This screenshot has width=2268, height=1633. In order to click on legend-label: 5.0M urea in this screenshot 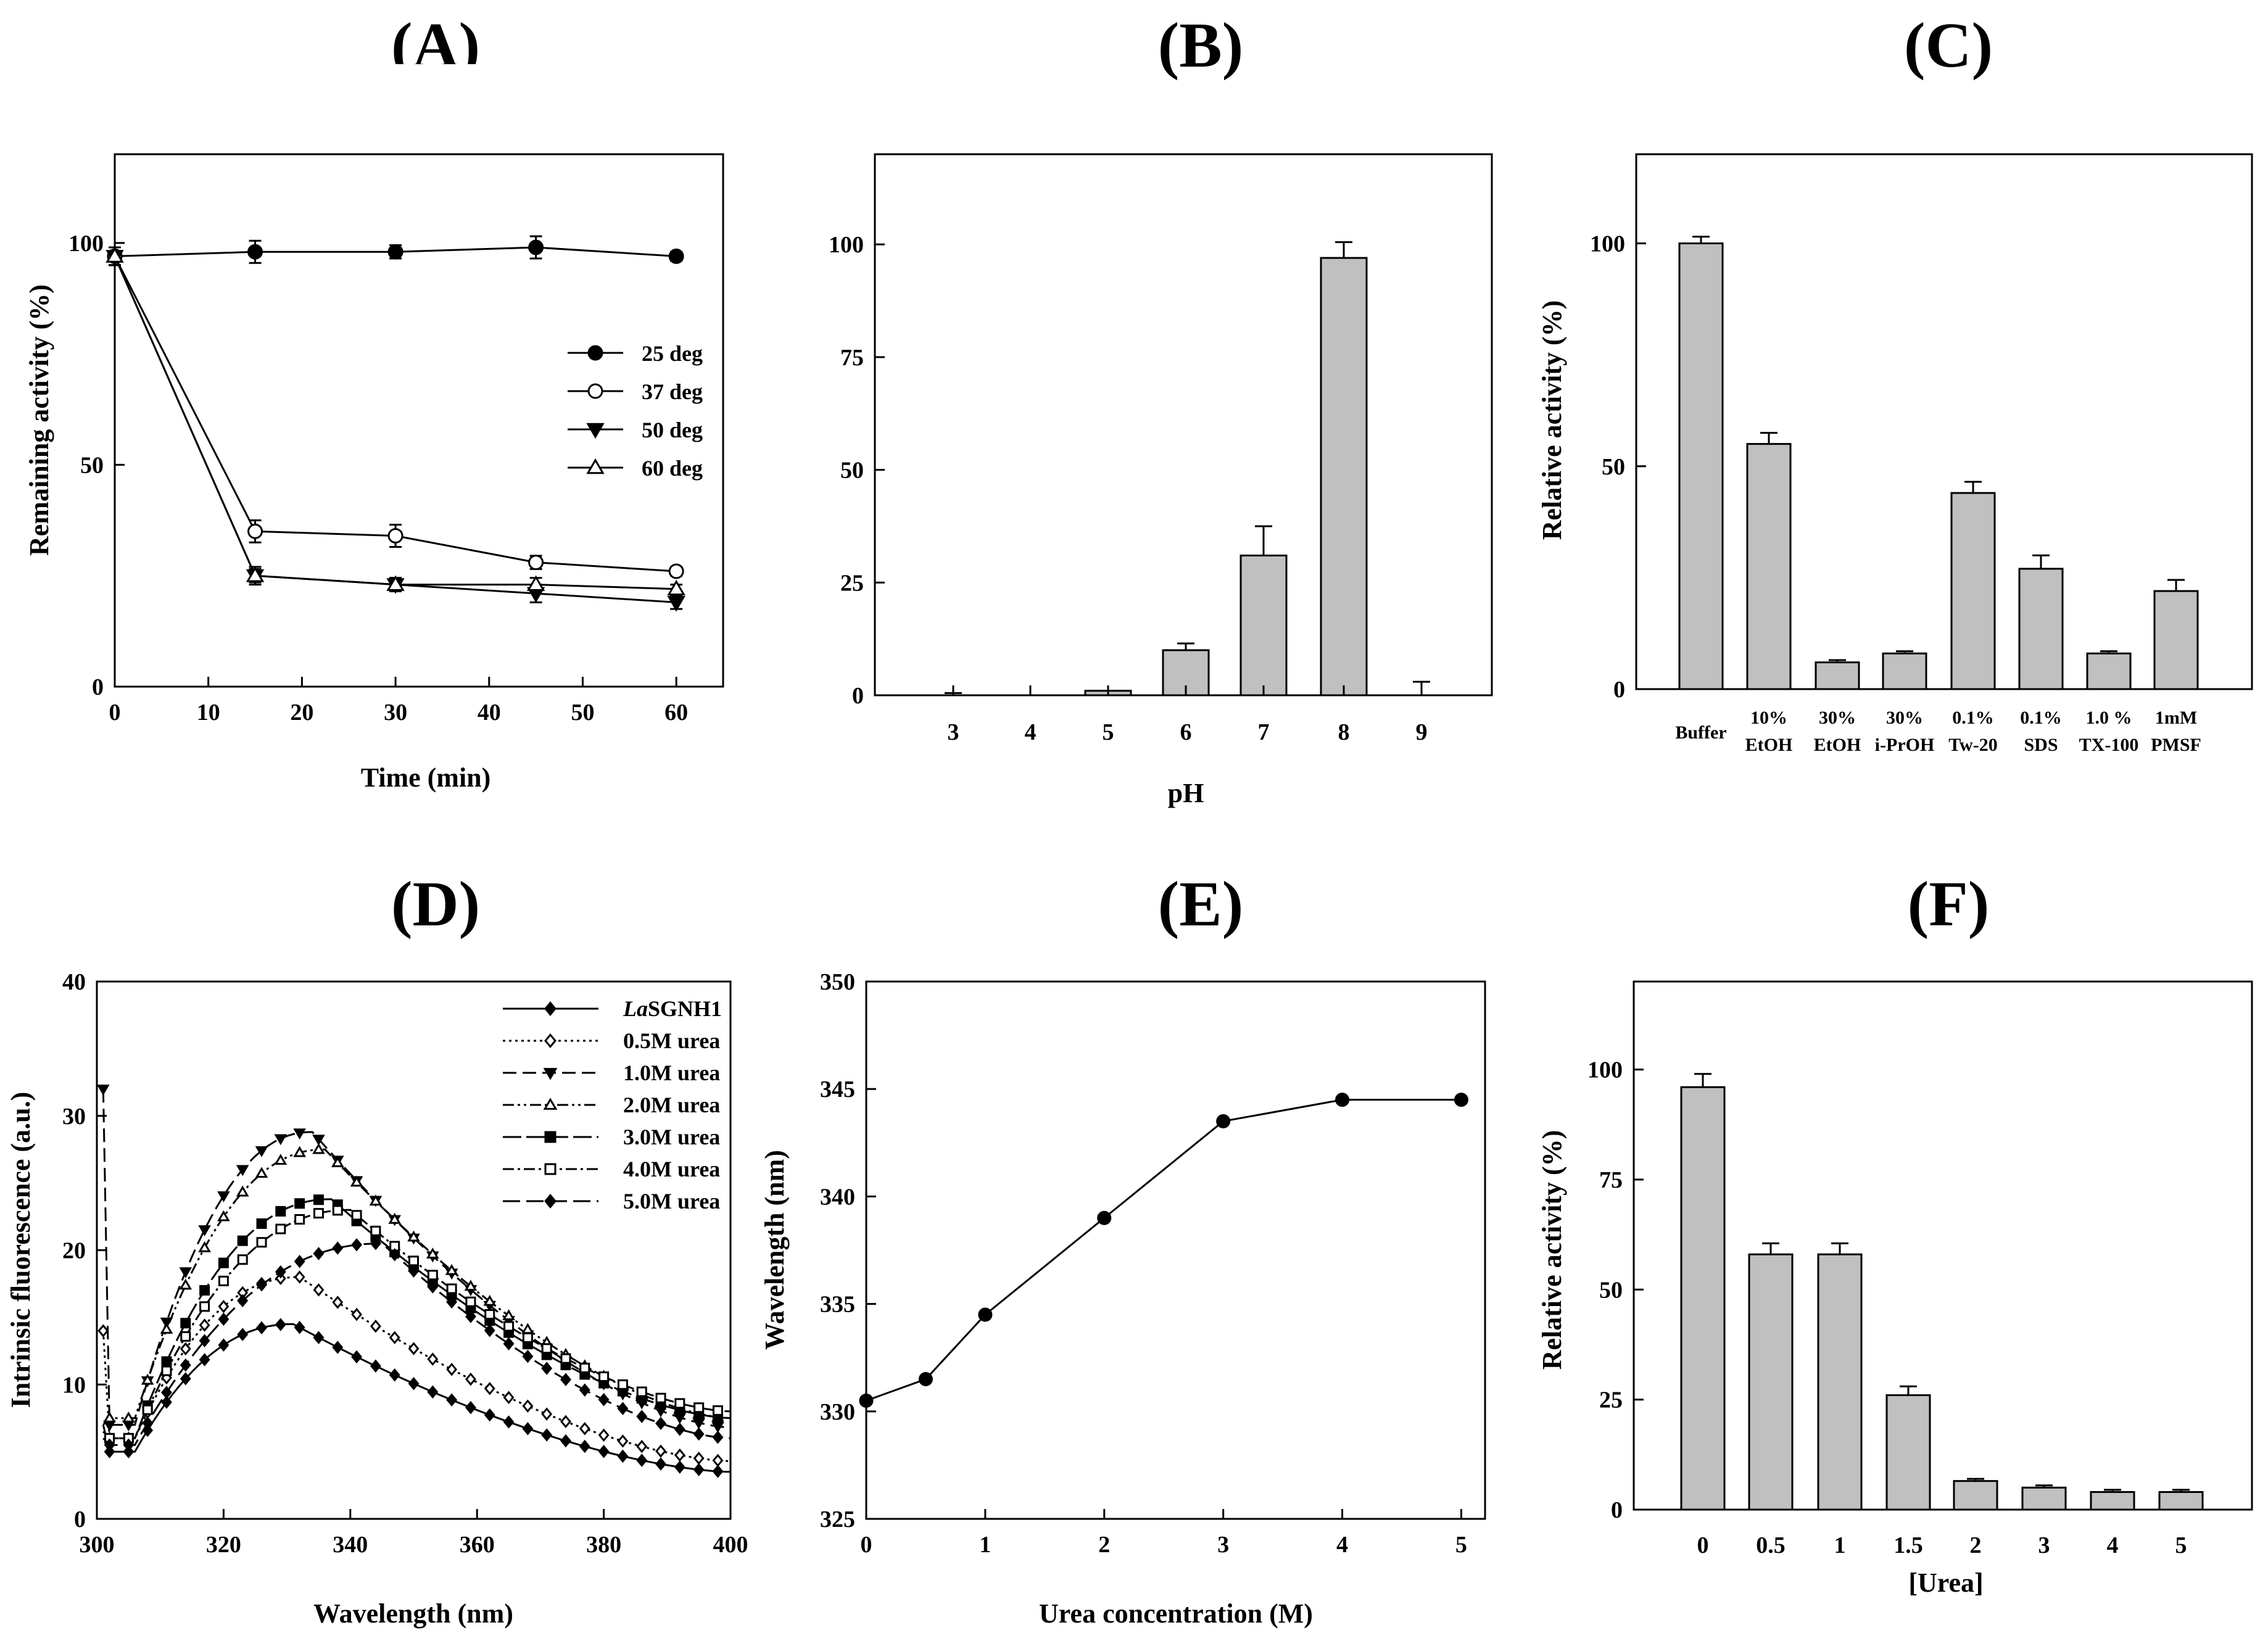, I will do `click(671, 1201)`.